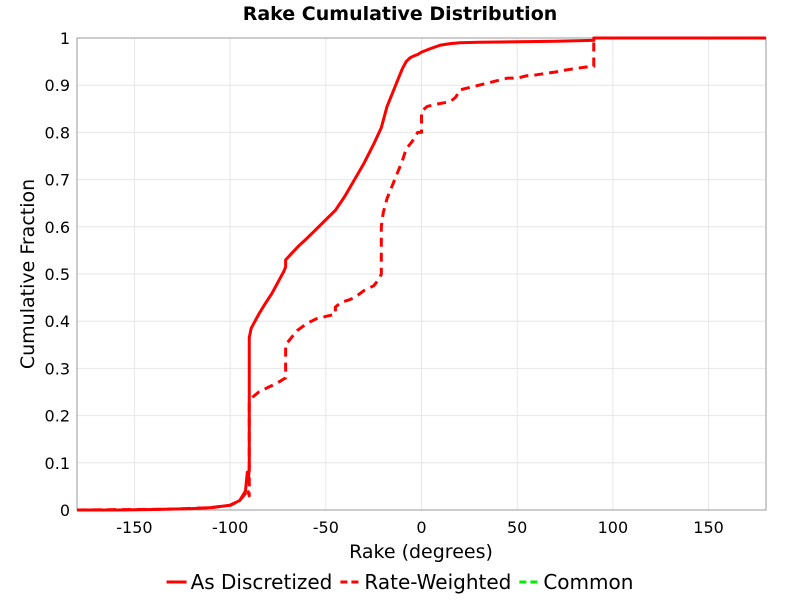  Describe the element at coordinates (230, 527) in the screenshot. I see `x-tick-label: -100` at that location.